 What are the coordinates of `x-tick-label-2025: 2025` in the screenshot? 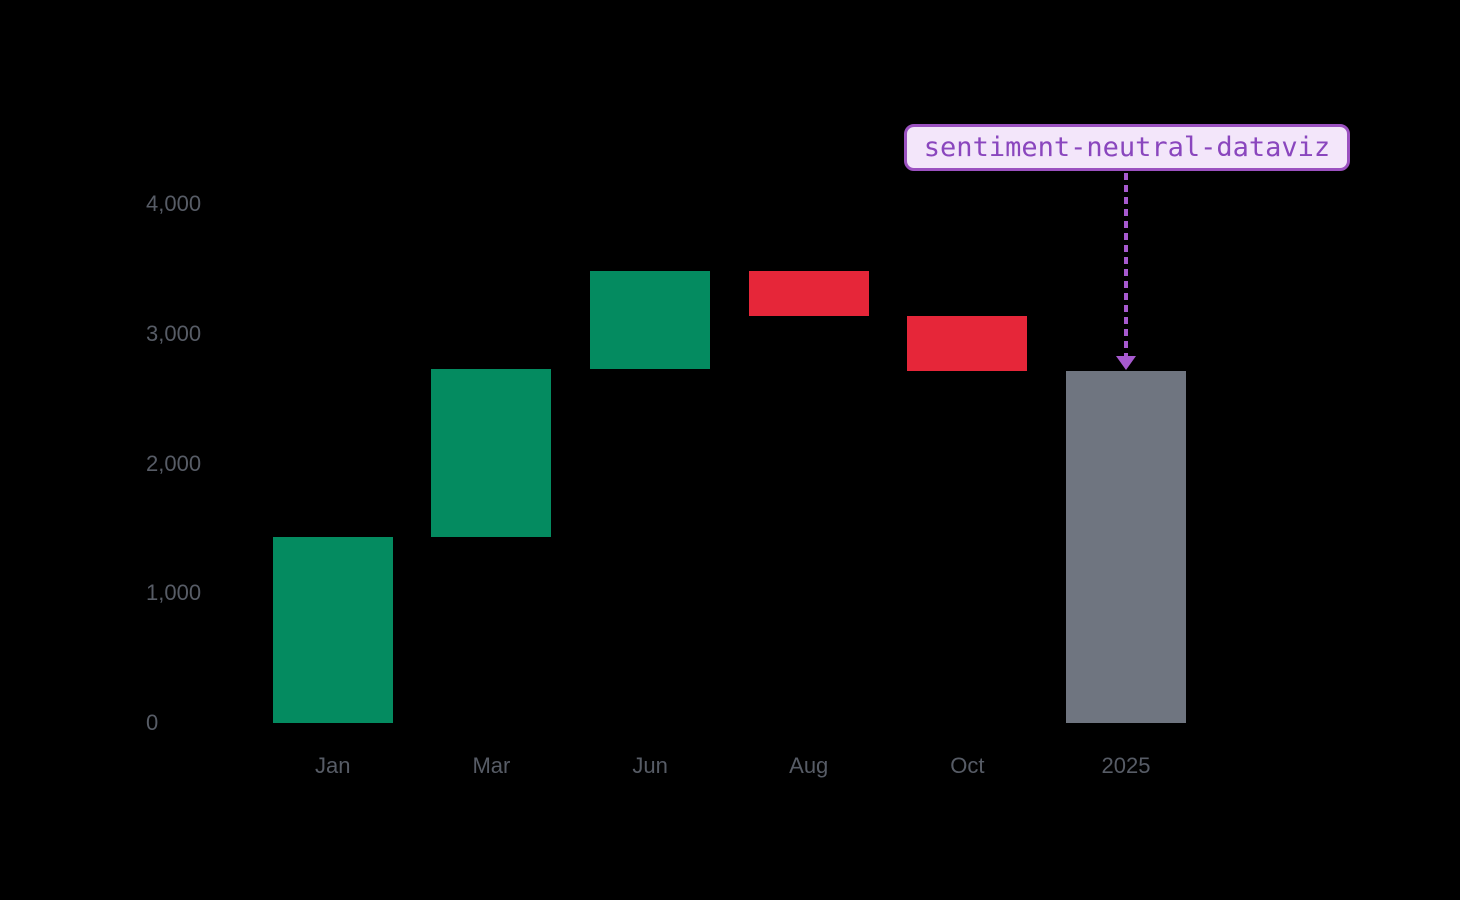 It's located at (1126, 765).